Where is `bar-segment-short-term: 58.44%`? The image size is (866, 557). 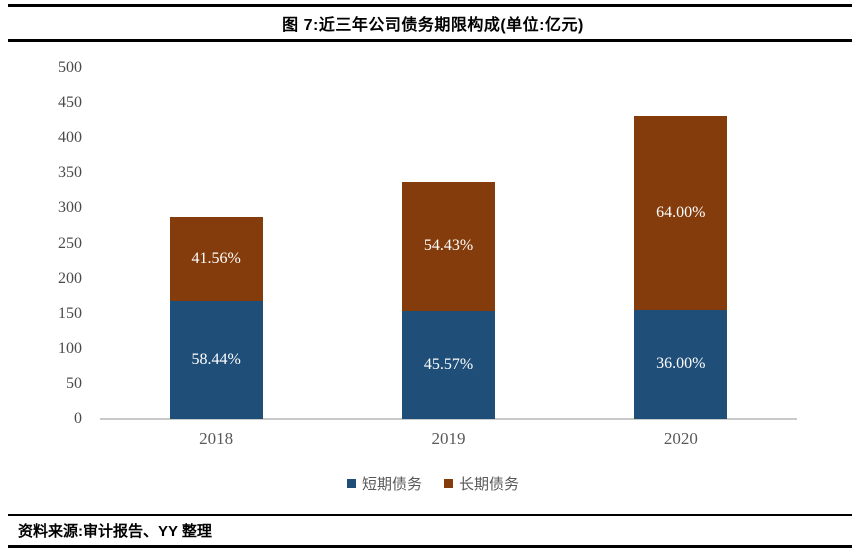
bar-segment-short-term: 58.44% is located at coordinates (216, 359).